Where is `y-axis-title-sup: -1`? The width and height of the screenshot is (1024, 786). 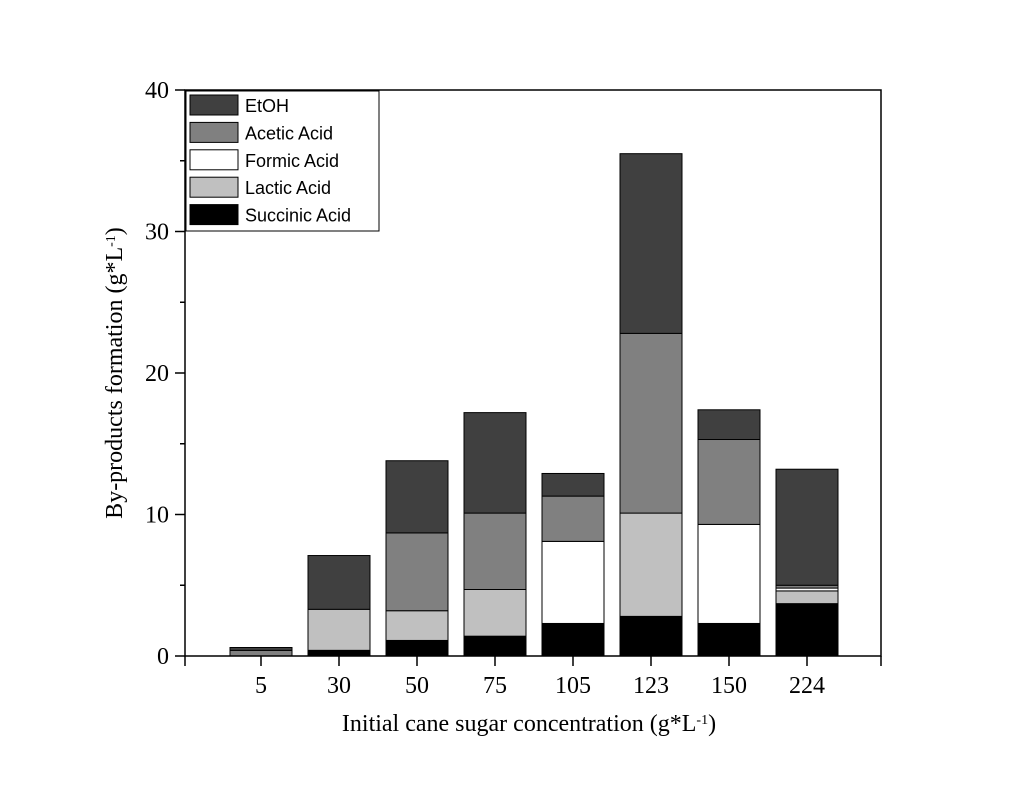 y-axis-title-sup: -1 is located at coordinates (111, 241).